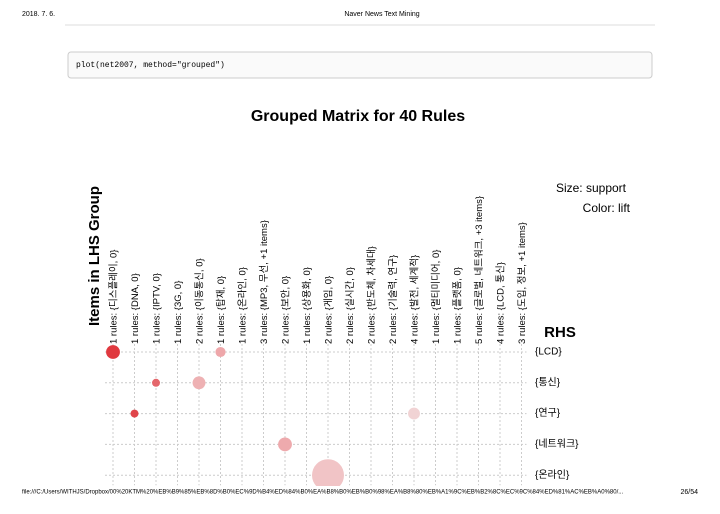  Describe the element at coordinates (135, 308) in the screenshot. I see `lhs-label: 1 rules: {DNA, 0}` at that location.